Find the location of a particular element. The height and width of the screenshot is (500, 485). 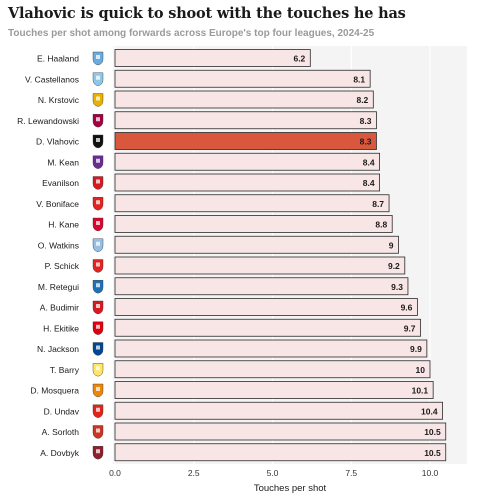

data-label: 9.7 is located at coordinates (410, 328).